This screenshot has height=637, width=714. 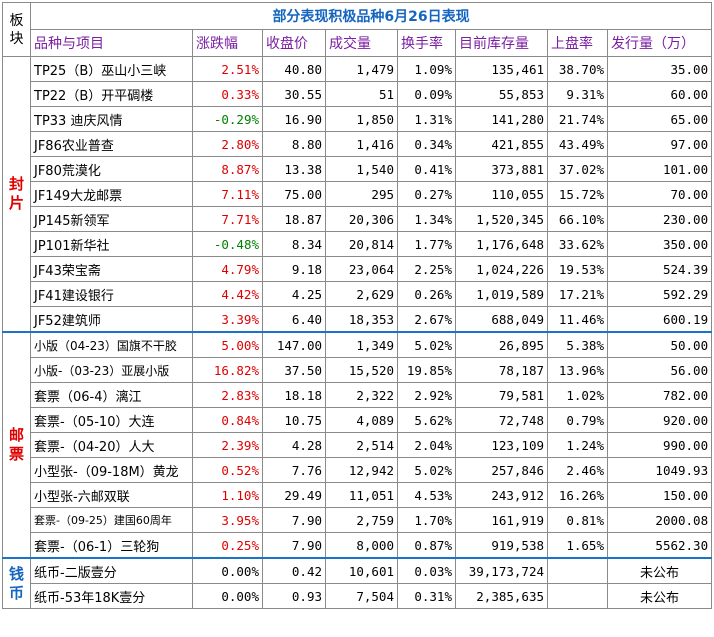 What do you see at coordinates (227, 269) in the screenshot?
I see `change-cell: 4.79%` at bounding box center [227, 269].